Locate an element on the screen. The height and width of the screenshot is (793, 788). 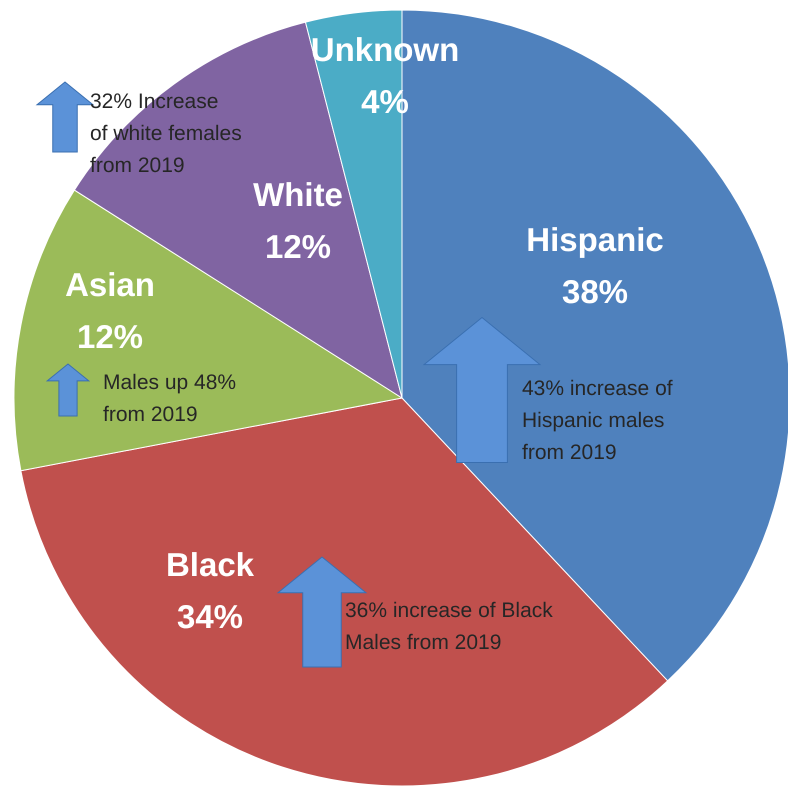
text: Males up 48% from 2019 is located at coordinates (169, 398).